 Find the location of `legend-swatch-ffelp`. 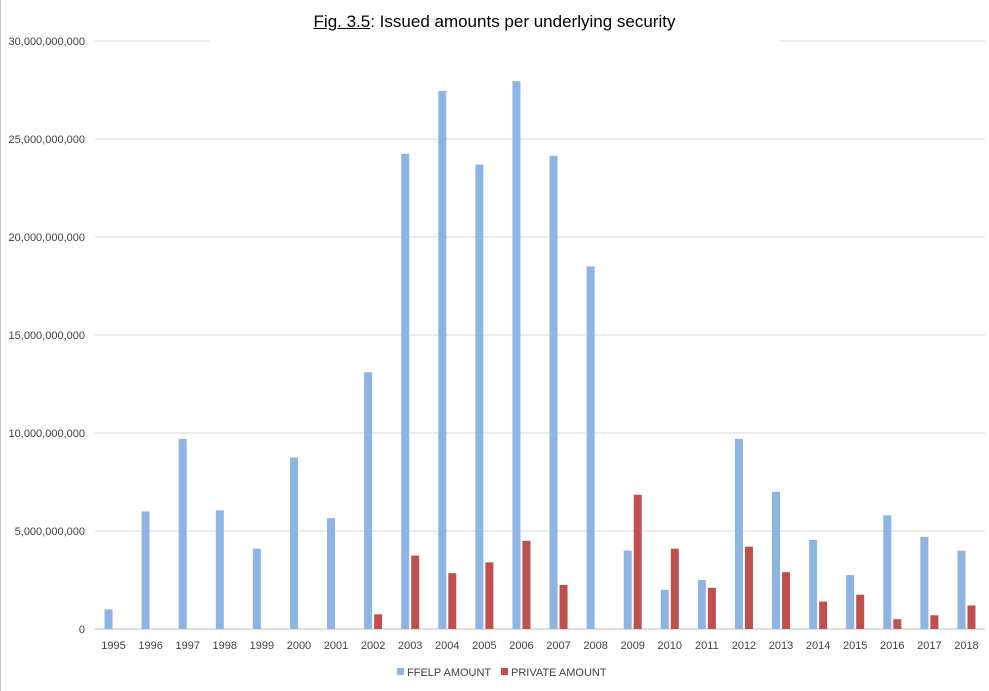

legend-swatch-ffelp is located at coordinates (400, 671).